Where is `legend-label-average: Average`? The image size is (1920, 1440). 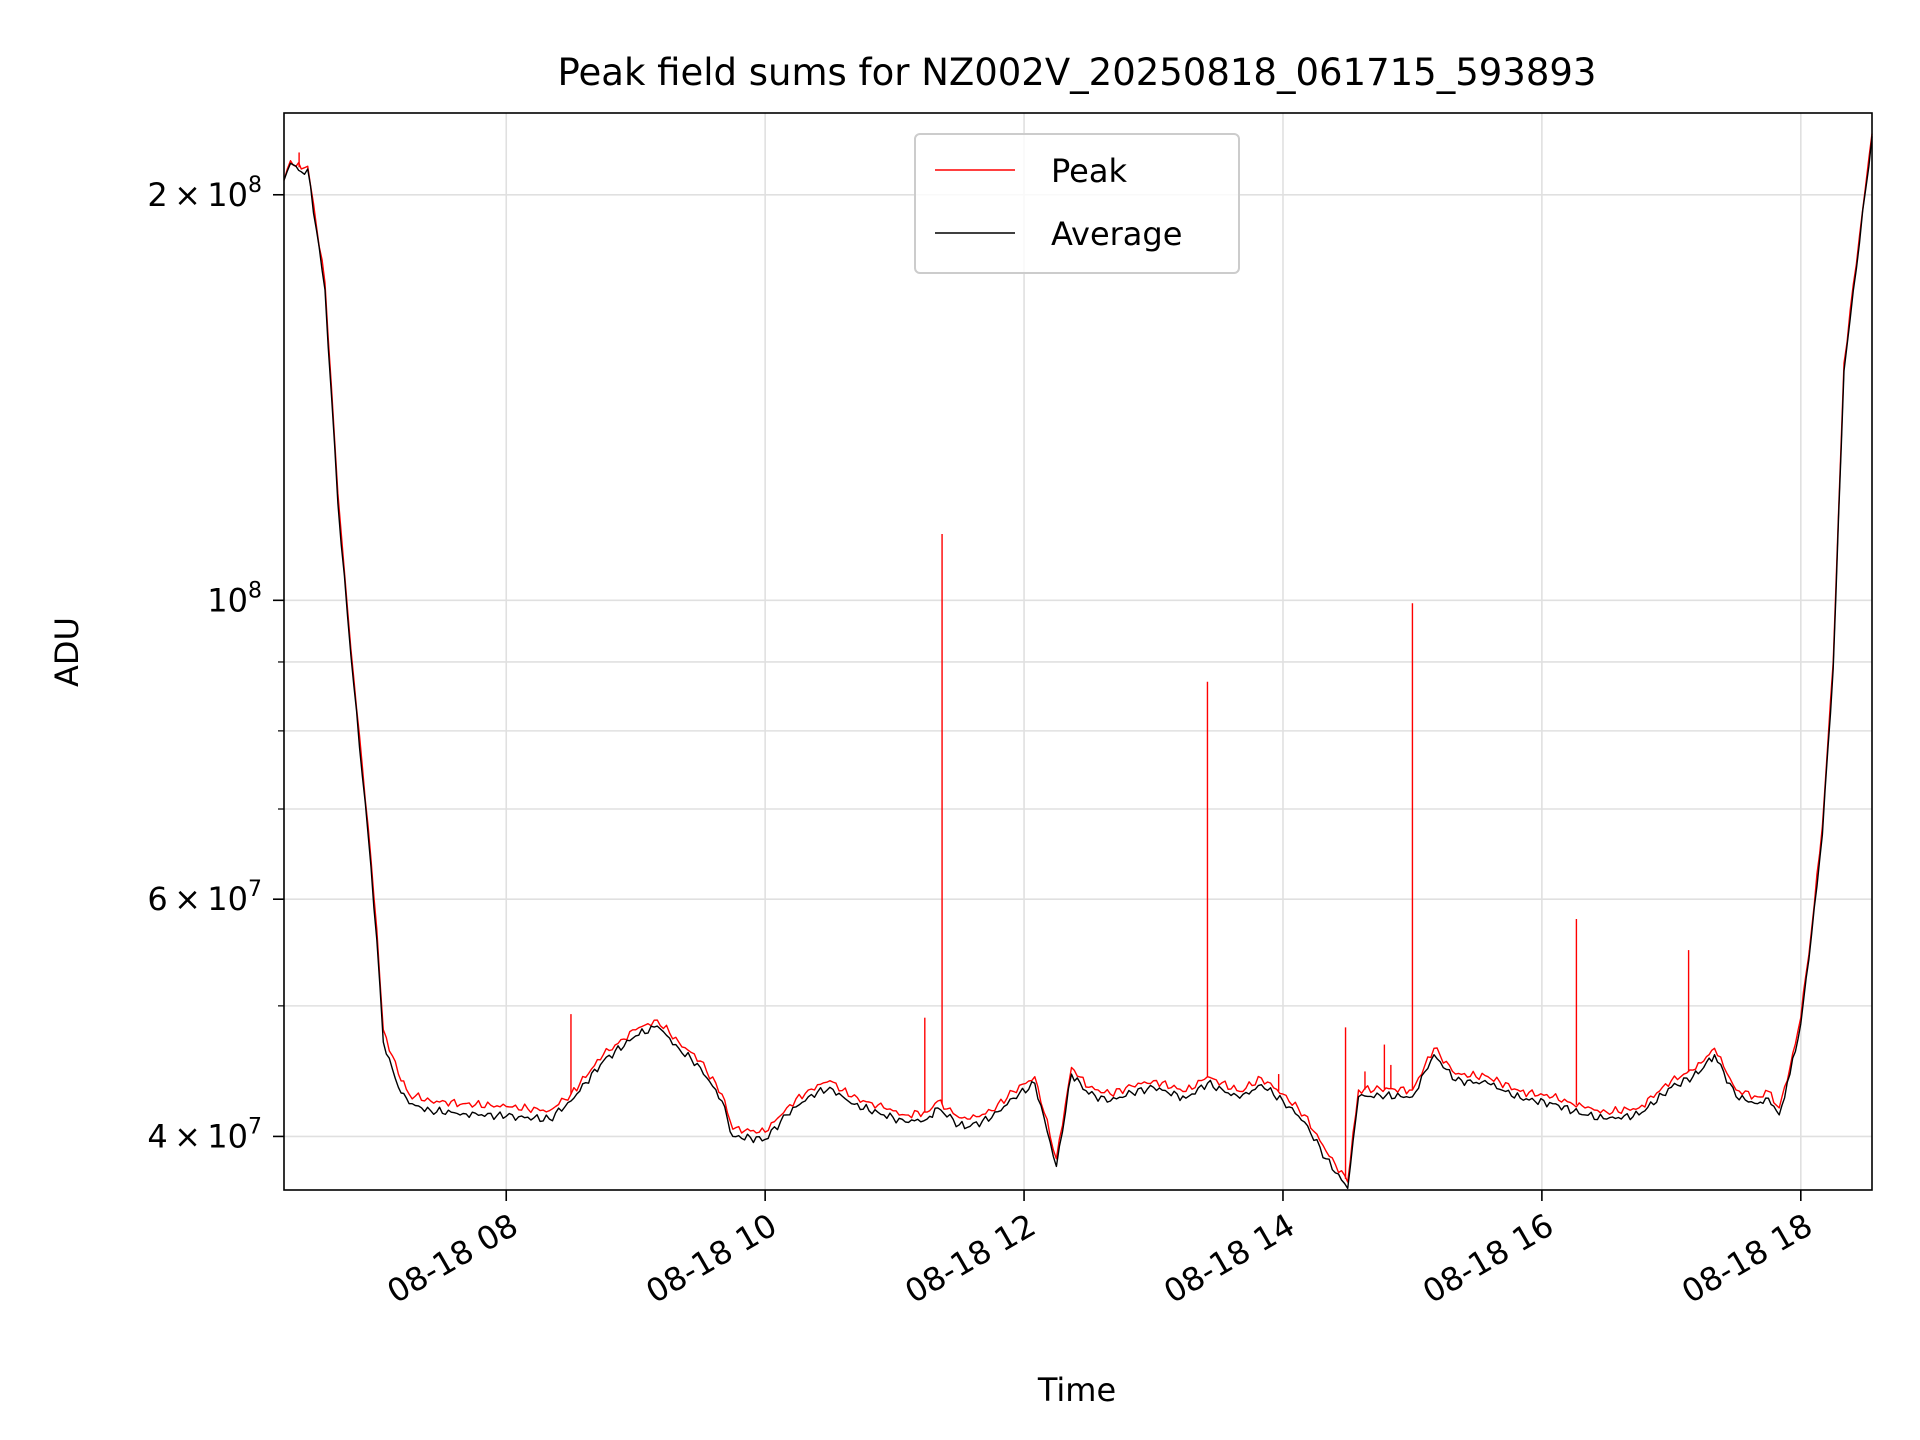 legend-label-average: Average is located at coordinates (1116, 234).